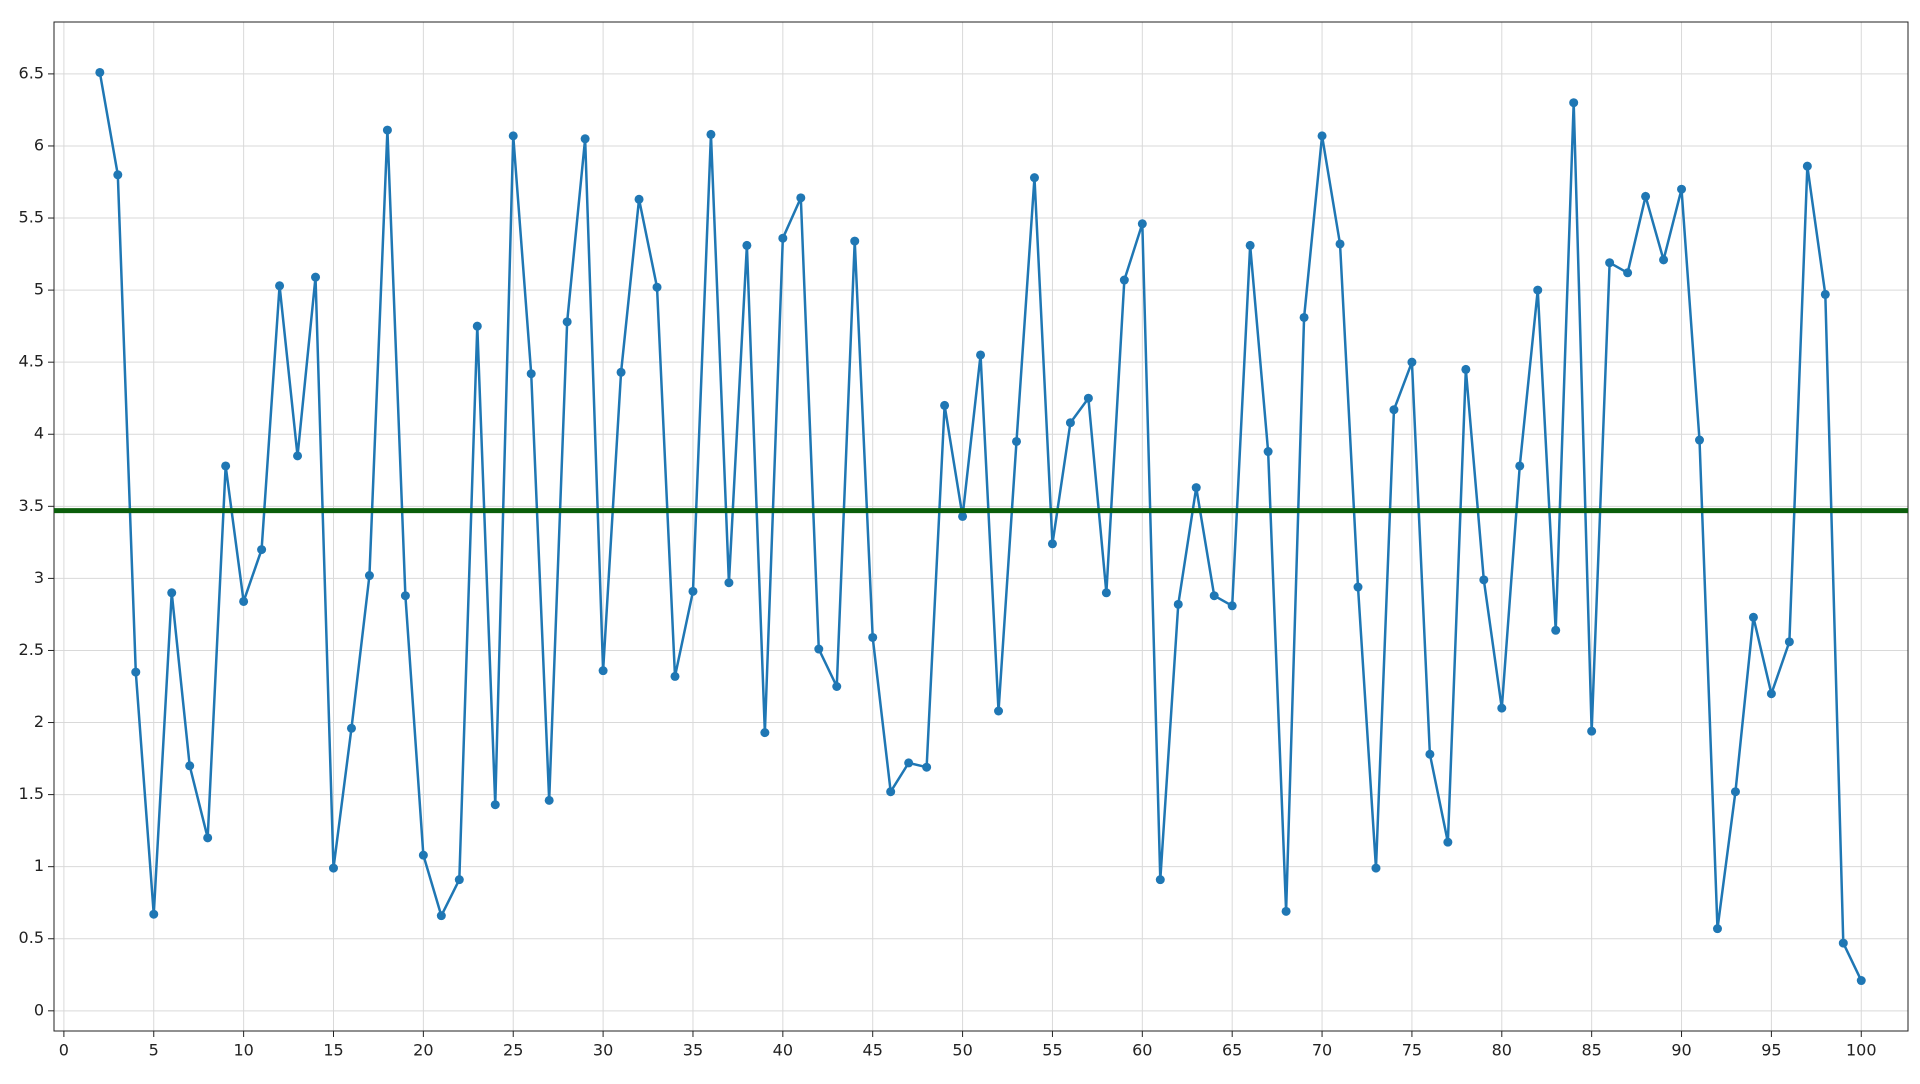  Describe the element at coordinates (962, 1050) in the screenshot. I see `x-tick-label: 50` at that location.